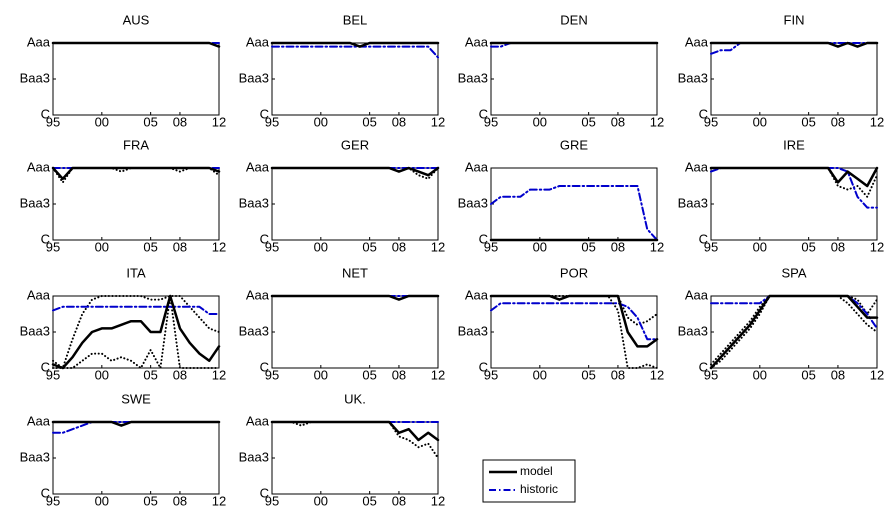 Image resolution: width=886 pixels, height=508 pixels. What do you see at coordinates (529, 481) in the screenshot?
I see `legend-box` at bounding box center [529, 481].